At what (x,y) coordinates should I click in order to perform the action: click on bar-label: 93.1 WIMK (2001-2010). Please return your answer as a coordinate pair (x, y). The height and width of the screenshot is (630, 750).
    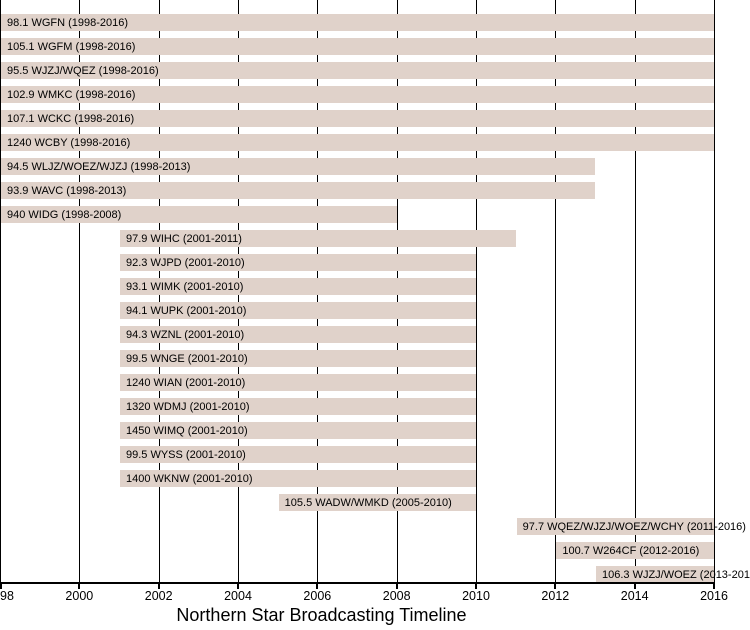
    Looking at the image, I should click on (185, 286).